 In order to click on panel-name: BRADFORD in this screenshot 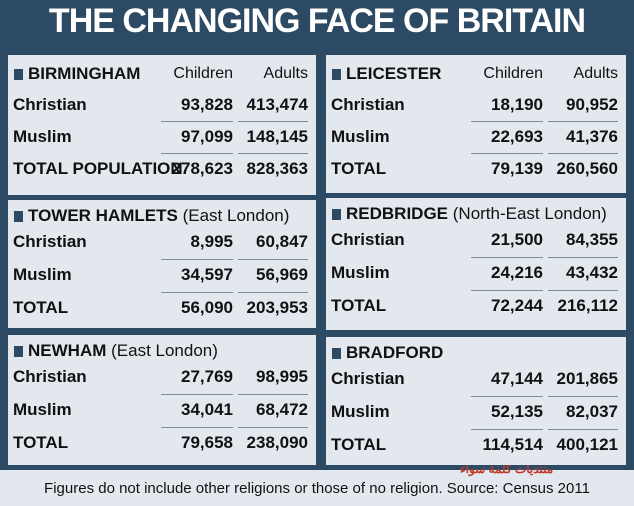, I will do `click(395, 352)`.